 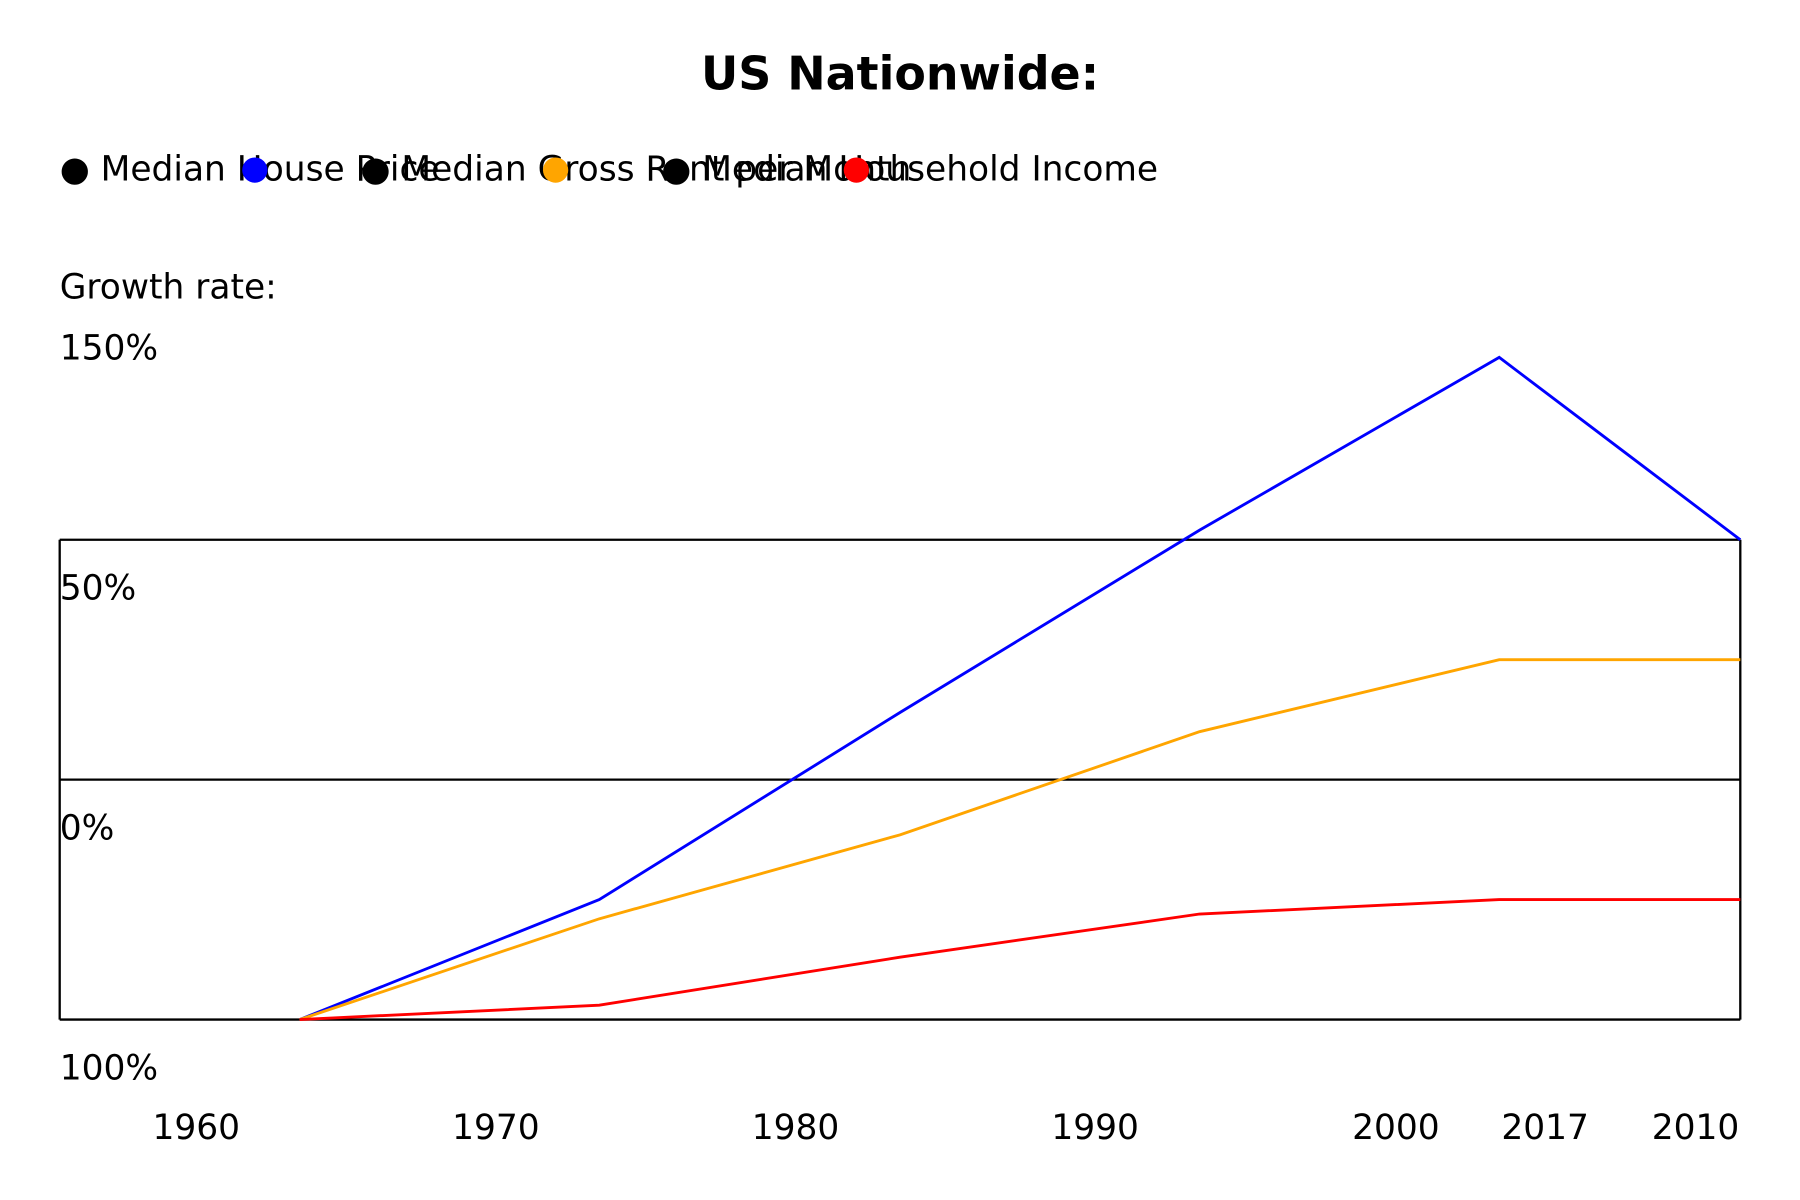 What do you see at coordinates (635, 169) in the screenshot?
I see `legend-label: ● Median Gross Rent per Month` at bounding box center [635, 169].